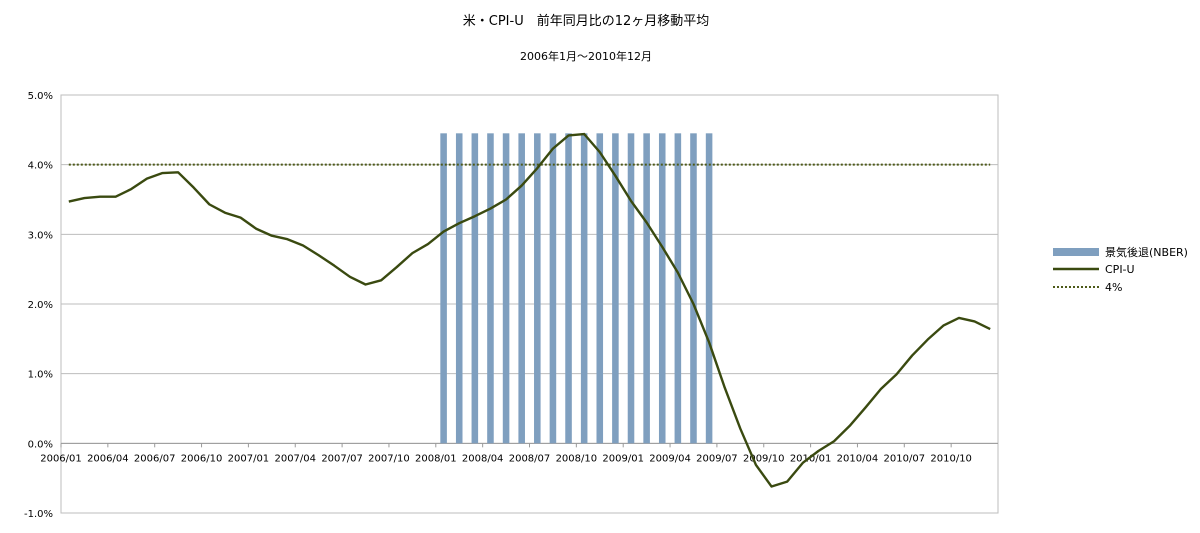 This screenshot has width=1200, height=533. Describe the element at coordinates (40, 235) in the screenshot. I see `y-tick-label: 3.0%` at that location.